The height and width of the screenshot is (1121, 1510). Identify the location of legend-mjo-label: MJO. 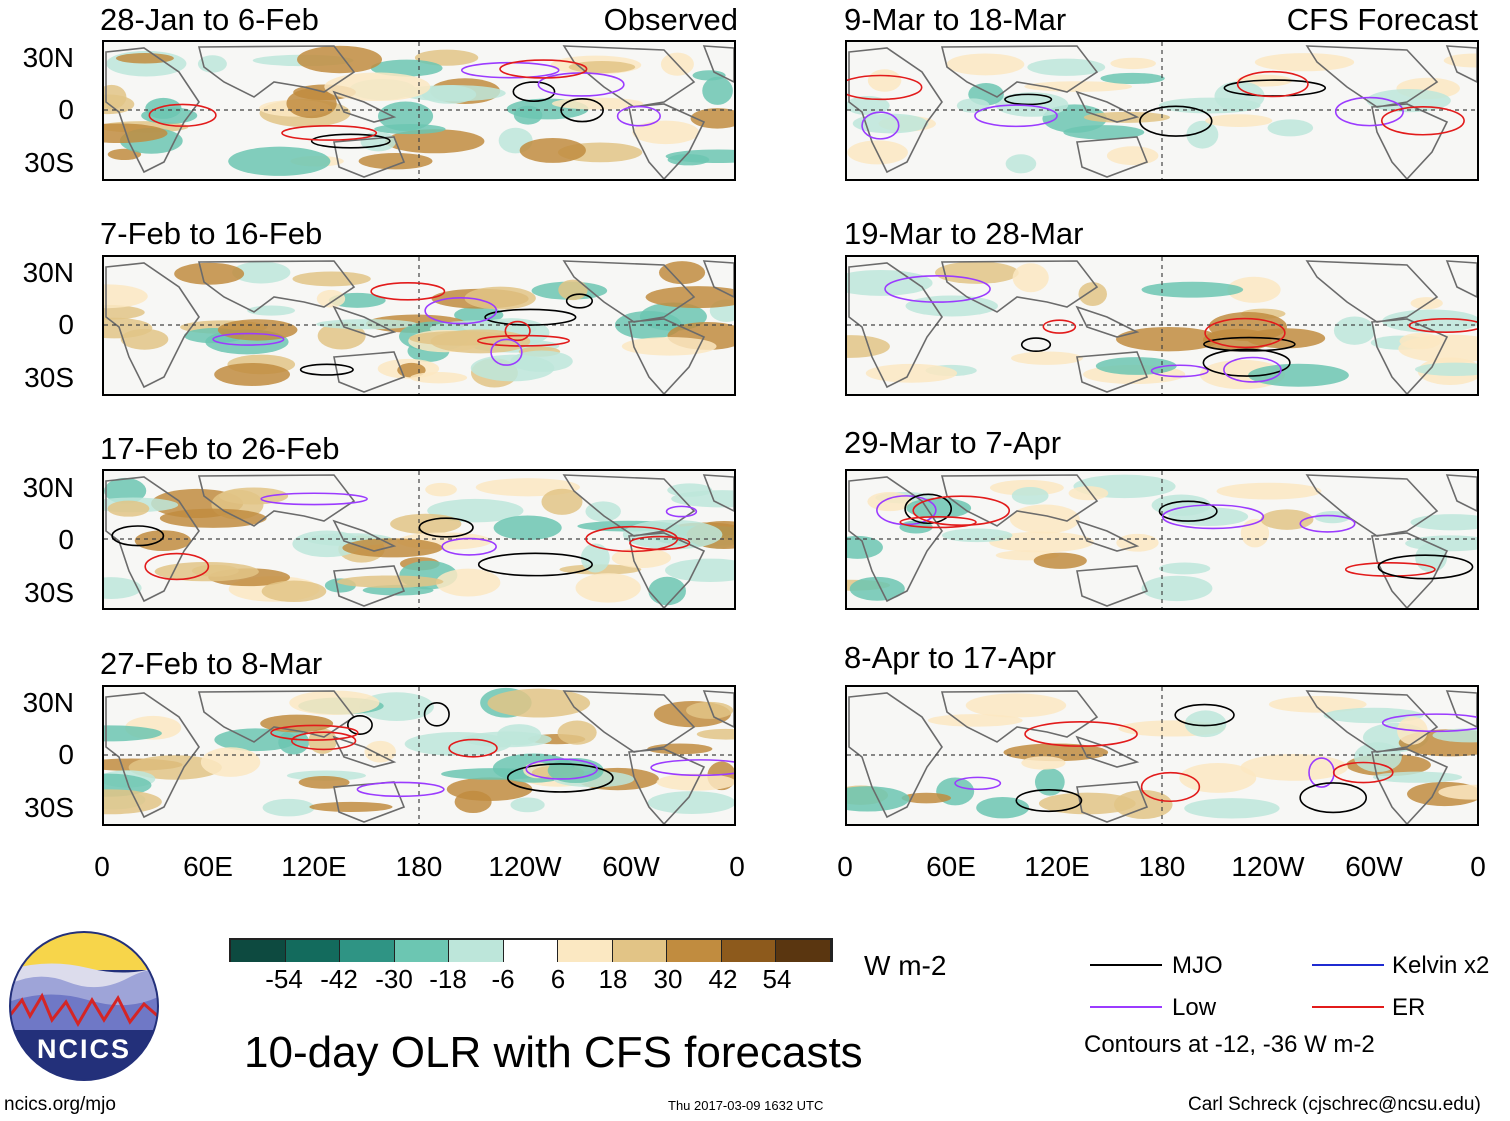
(1197, 965).